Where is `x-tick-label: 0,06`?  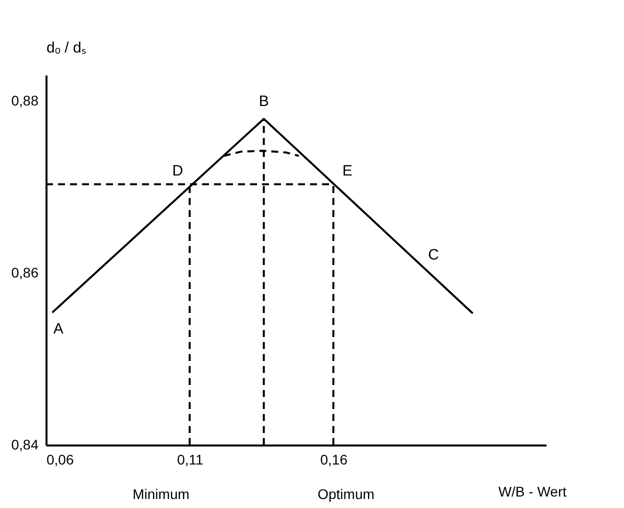
x-tick-label: 0,06 is located at coordinates (60, 460).